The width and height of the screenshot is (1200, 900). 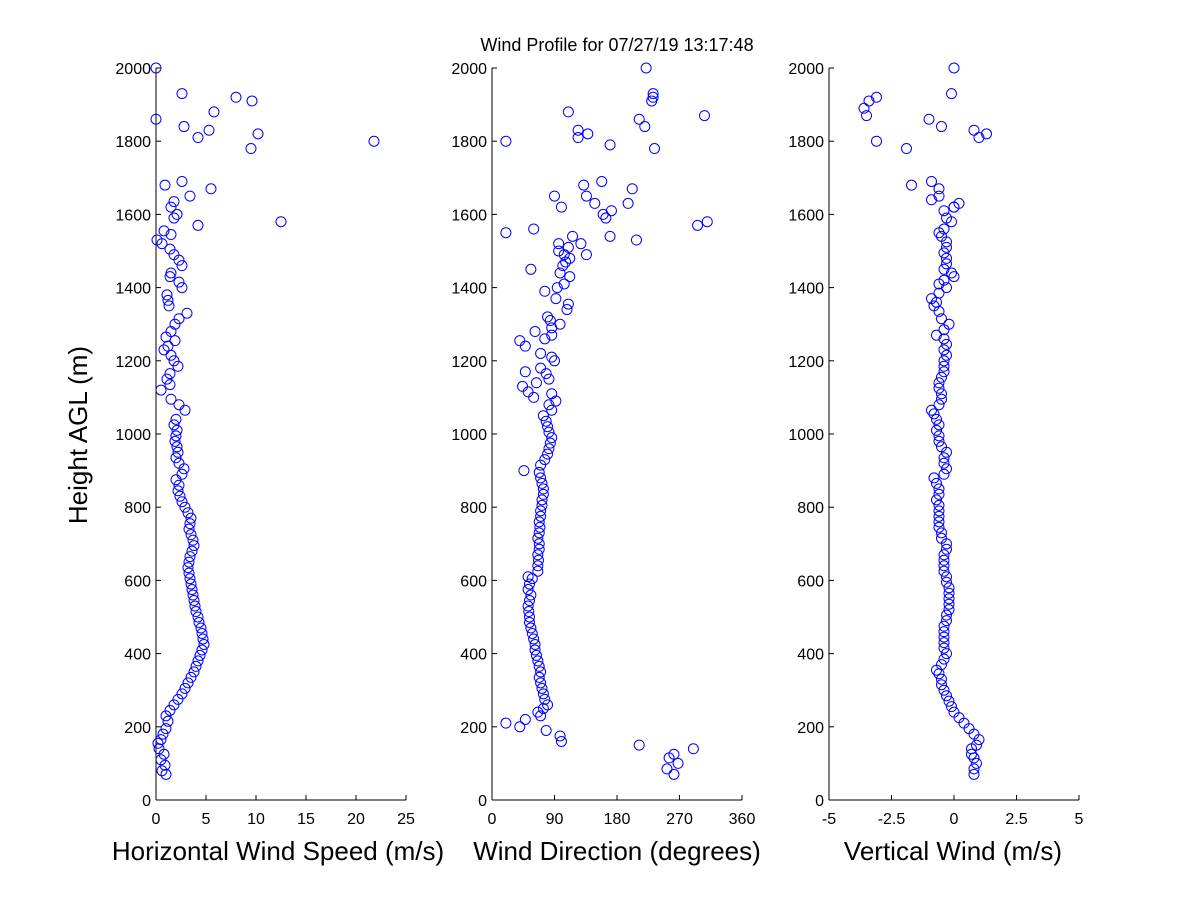 What do you see at coordinates (278, 851) in the screenshot?
I see `x-axis-label: Horizontal Wind Speed (m/s)` at bounding box center [278, 851].